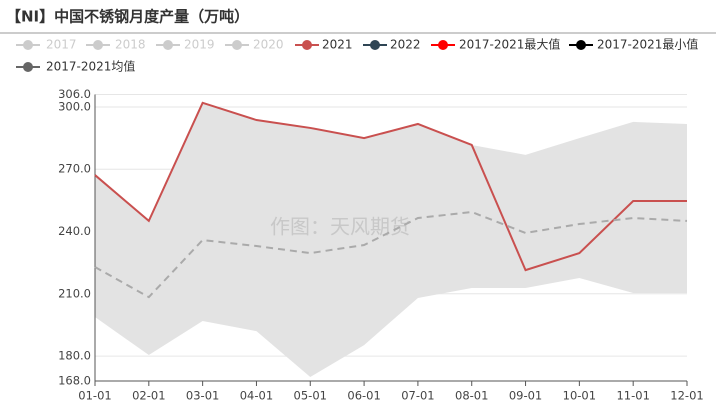 Image resolution: width=716 pixels, height=412 pixels. Describe the element at coordinates (199, 45) in the screenshot. I see `legend-label: 2019` at that location.